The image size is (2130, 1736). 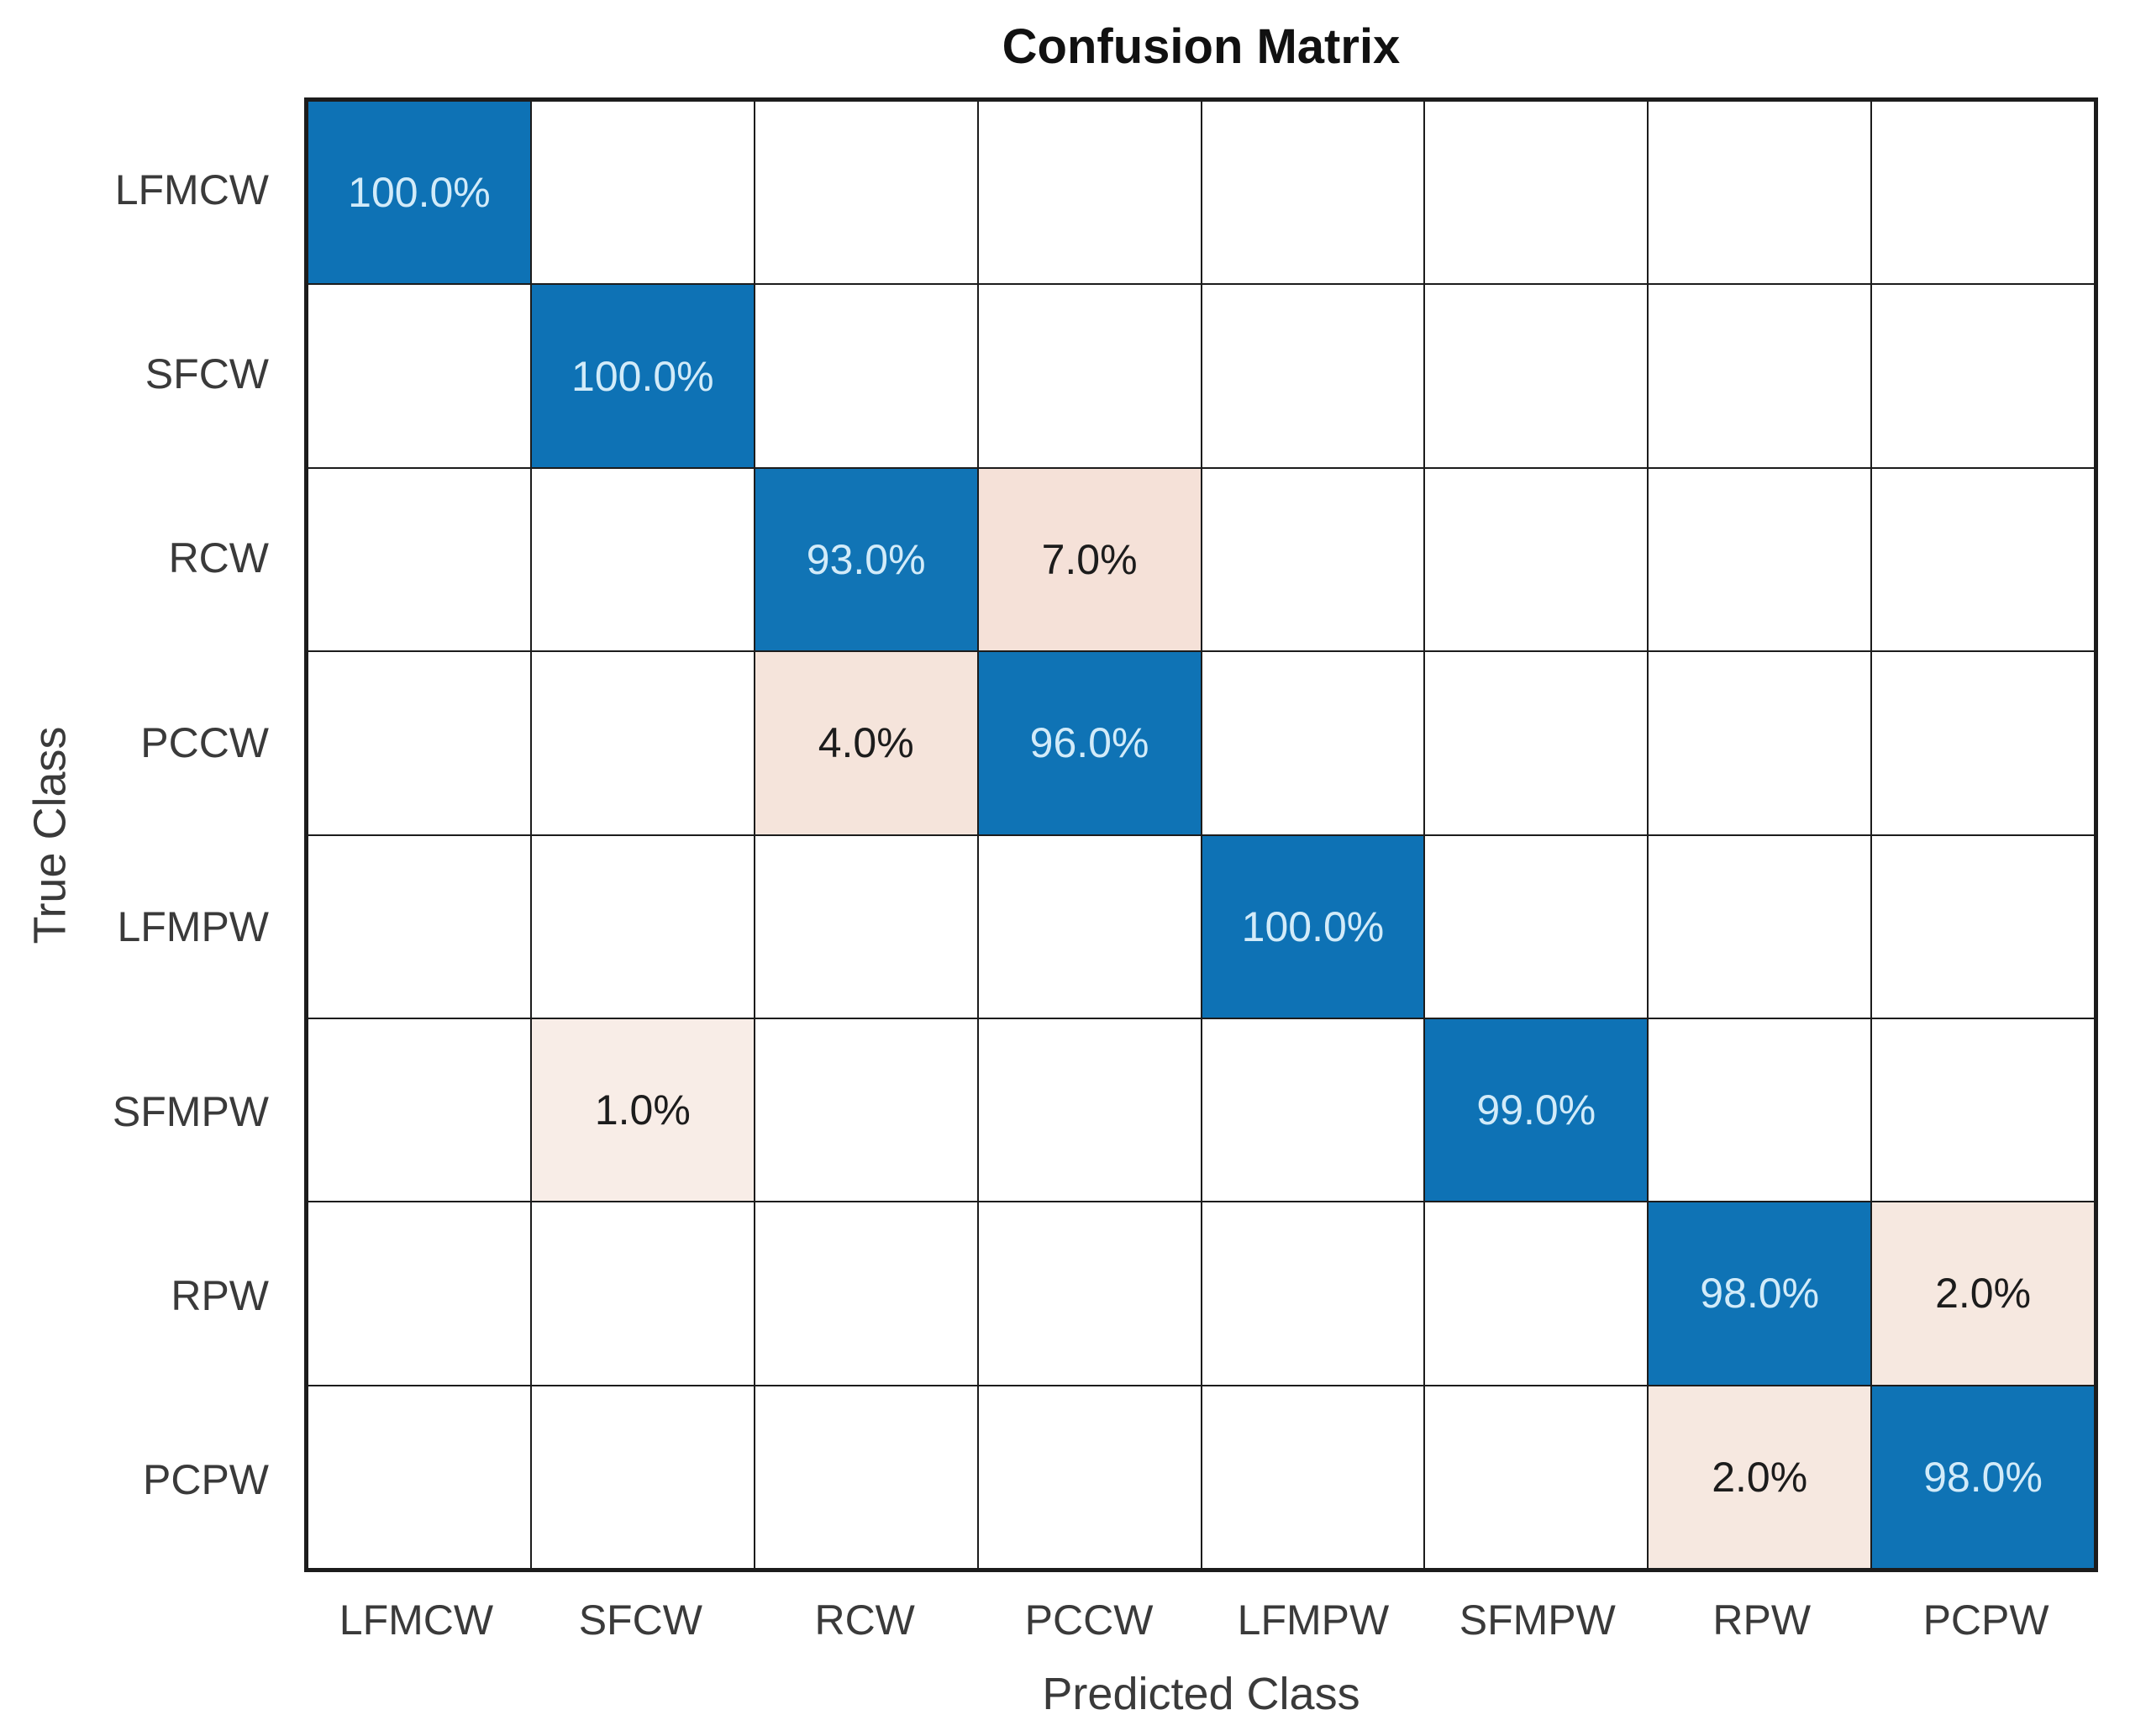 I want to click on matrix-cell: 1.0%, so click(x=642, y=1110).